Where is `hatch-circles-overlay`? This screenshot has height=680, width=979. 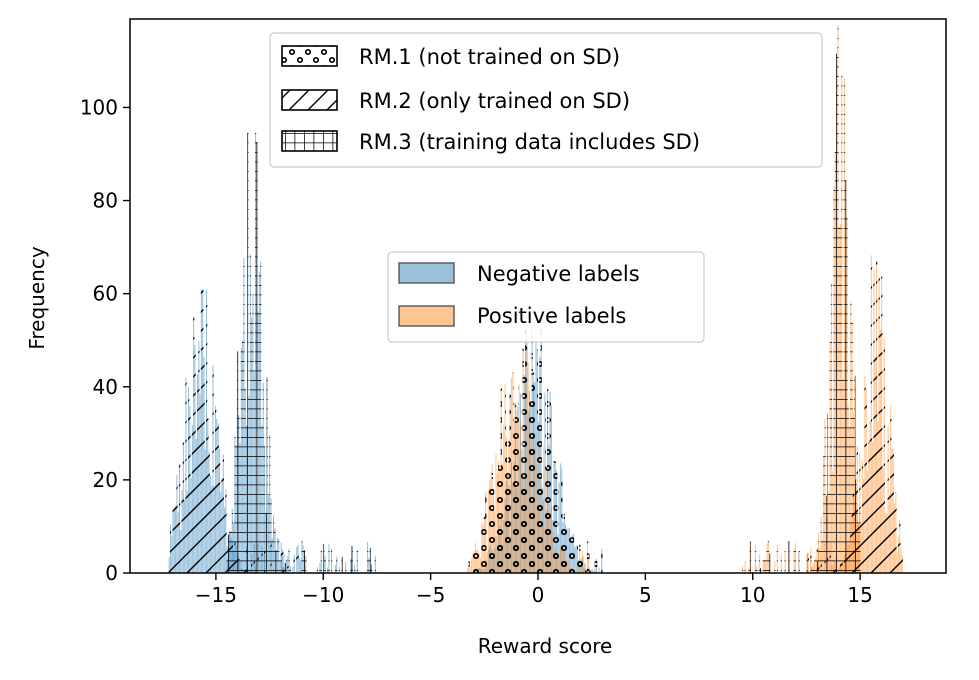
hatch-circles-overlay is located at coordinates (531, 460).